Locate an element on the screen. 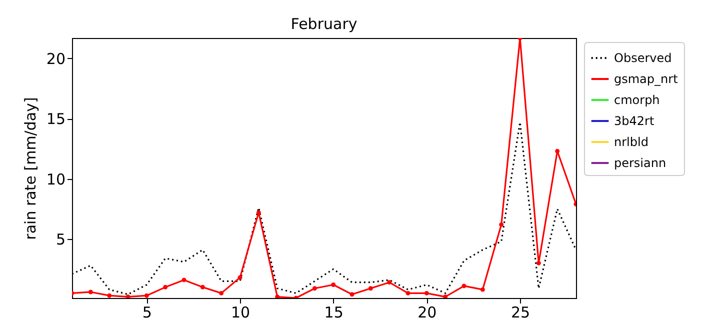 The height and width of the screenshot is (324, 720). x-tick-label: 5 is located at coordinates (147, 313).